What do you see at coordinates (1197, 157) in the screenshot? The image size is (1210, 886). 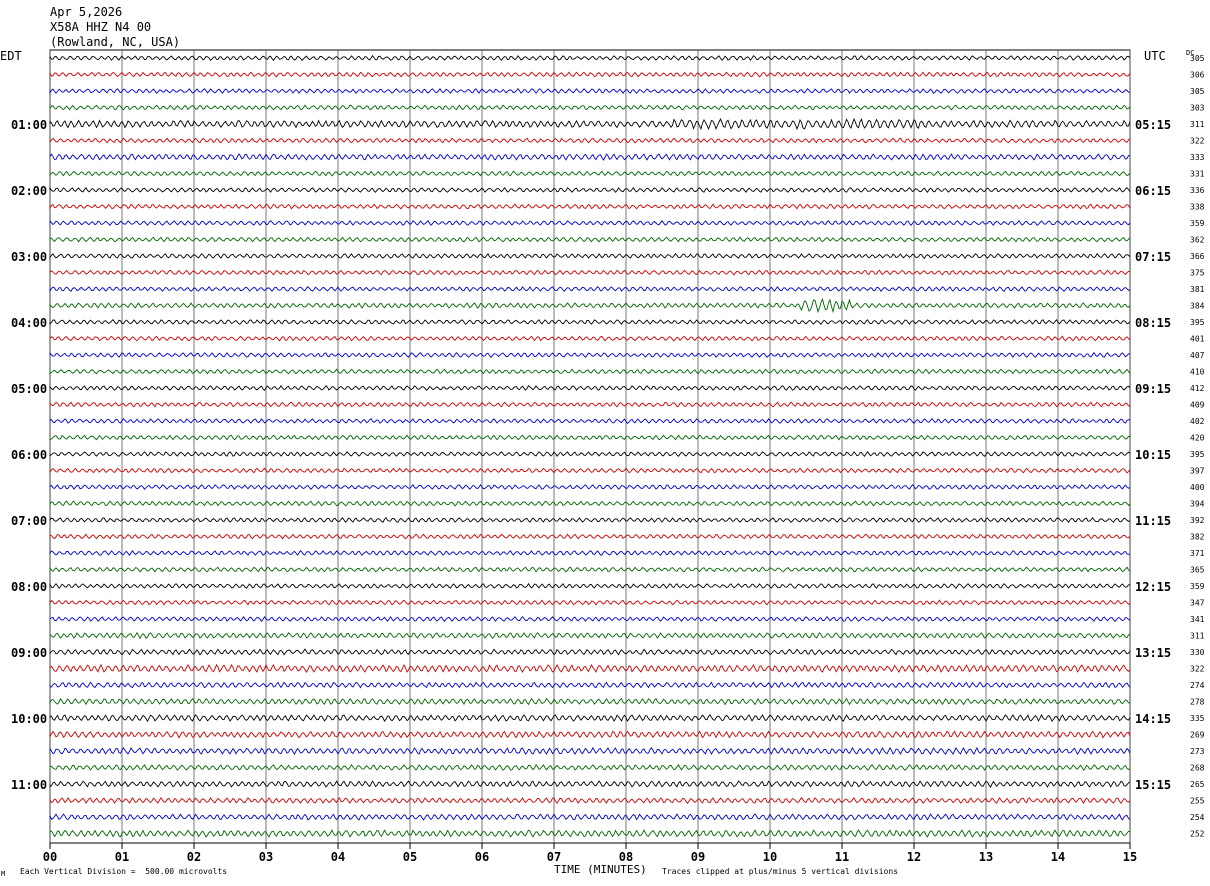 I see `dc-offset-label: 333` at bounding box center [1197, 157].